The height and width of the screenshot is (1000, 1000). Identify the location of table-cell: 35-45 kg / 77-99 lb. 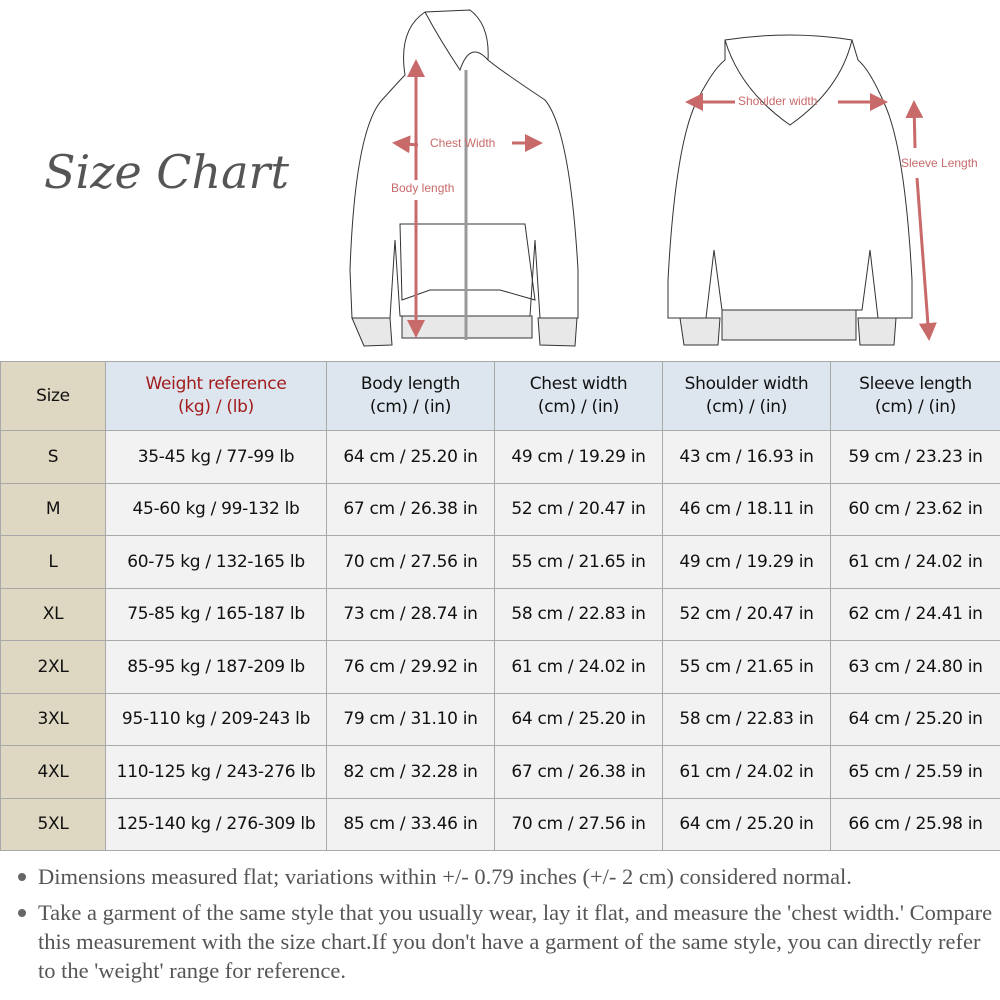
(216, 457).